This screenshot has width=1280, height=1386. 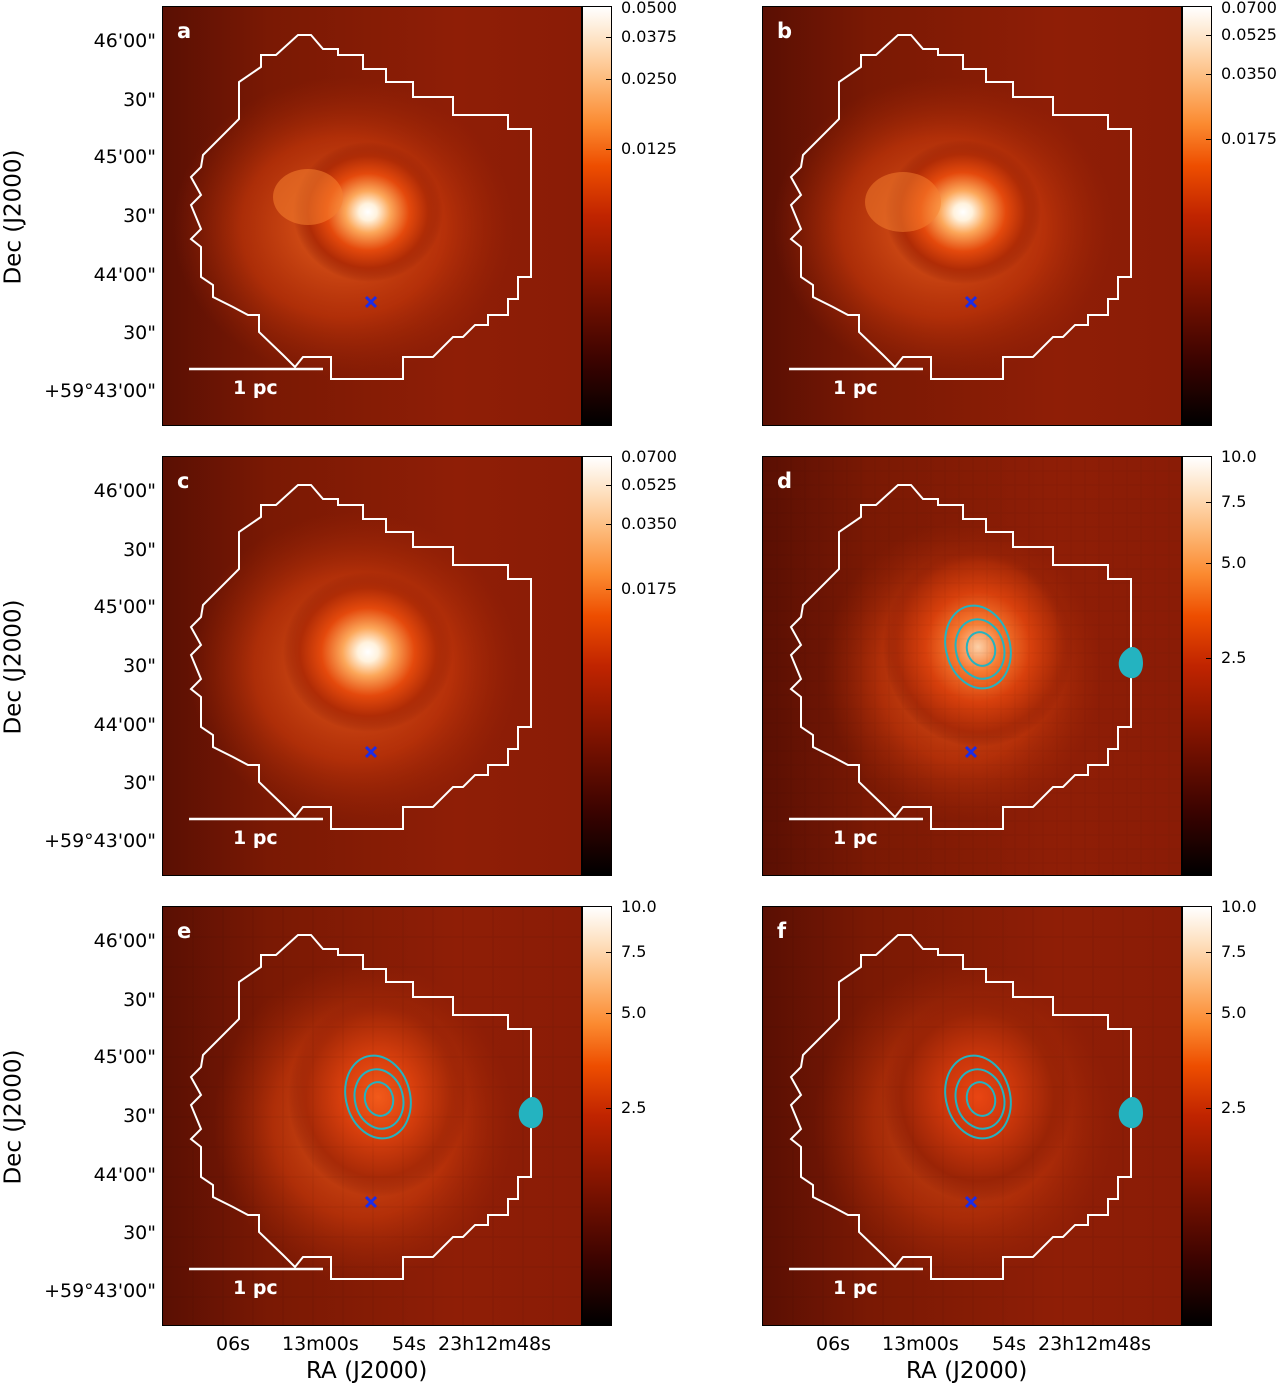 I want to click on colorbar-d, so click(x=1197, y=666).